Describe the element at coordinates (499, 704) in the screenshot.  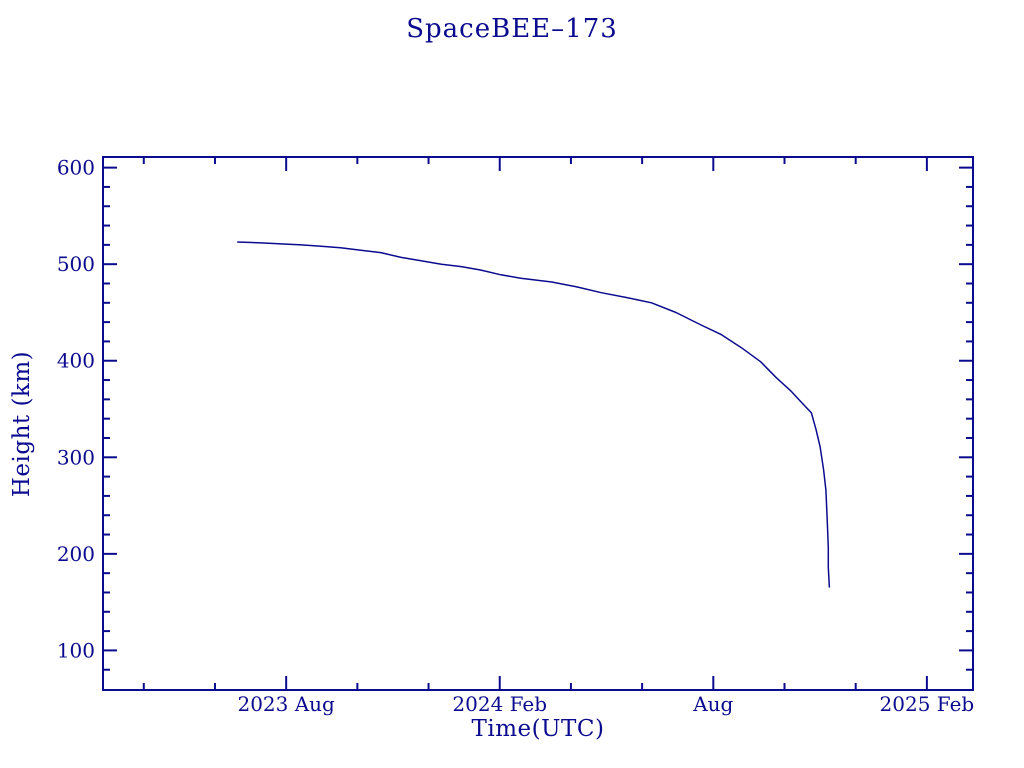
I see `x-tick-label: 2024 Feb` at that location.